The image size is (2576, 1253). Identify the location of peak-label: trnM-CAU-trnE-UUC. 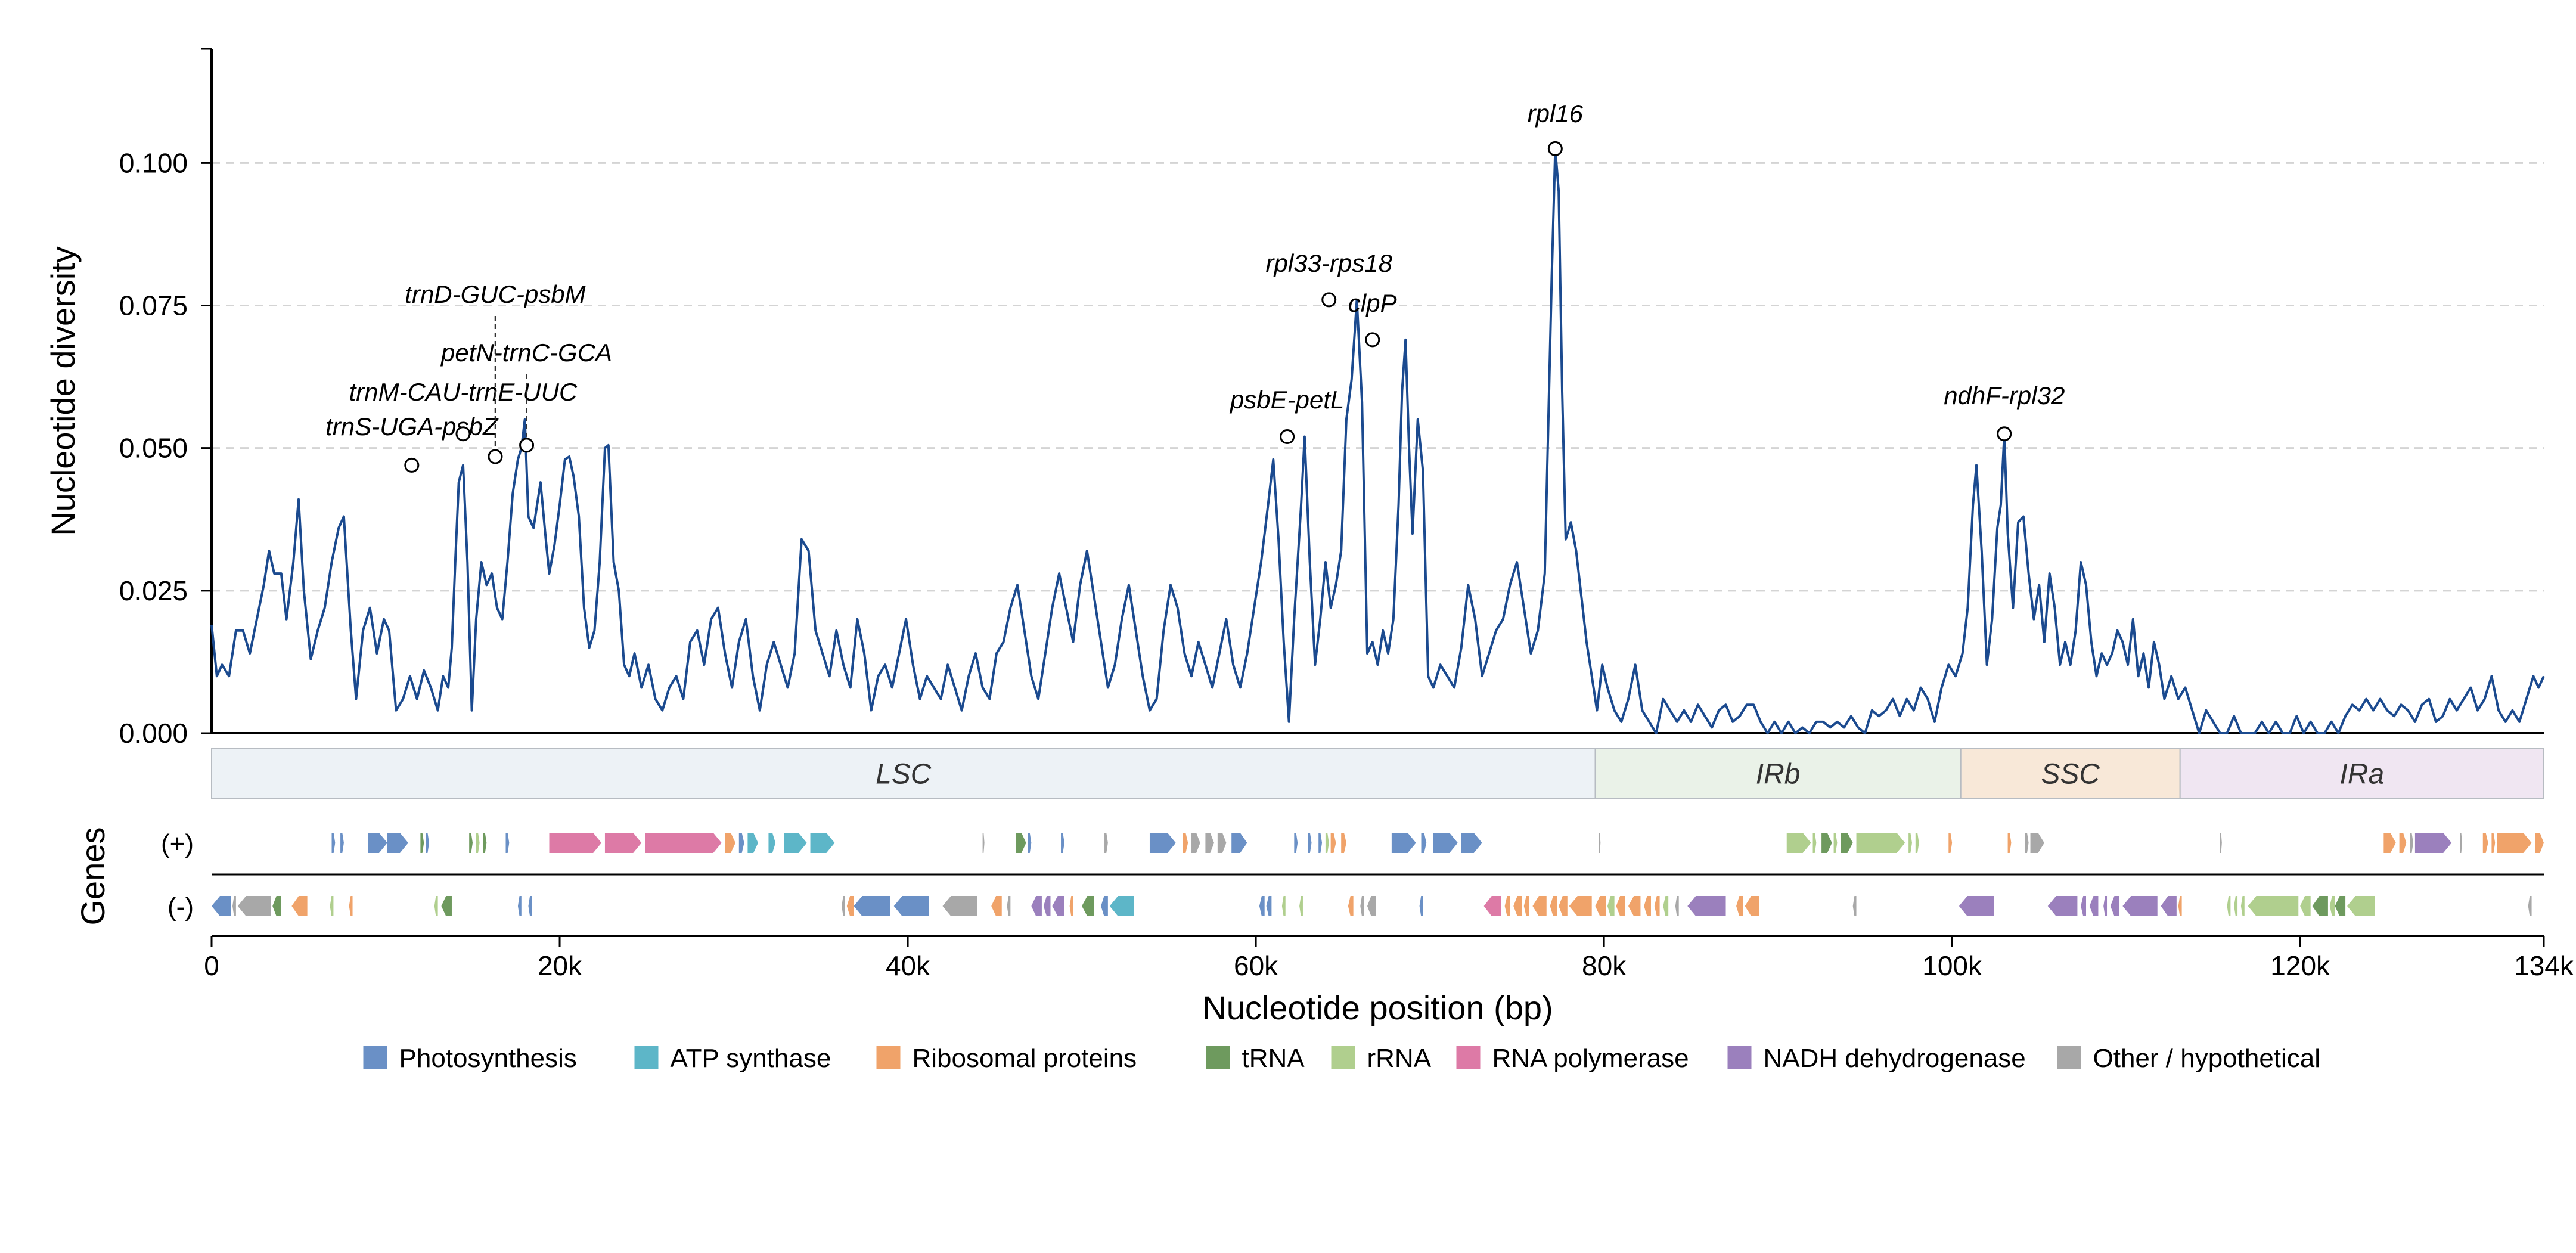
(464, 392).